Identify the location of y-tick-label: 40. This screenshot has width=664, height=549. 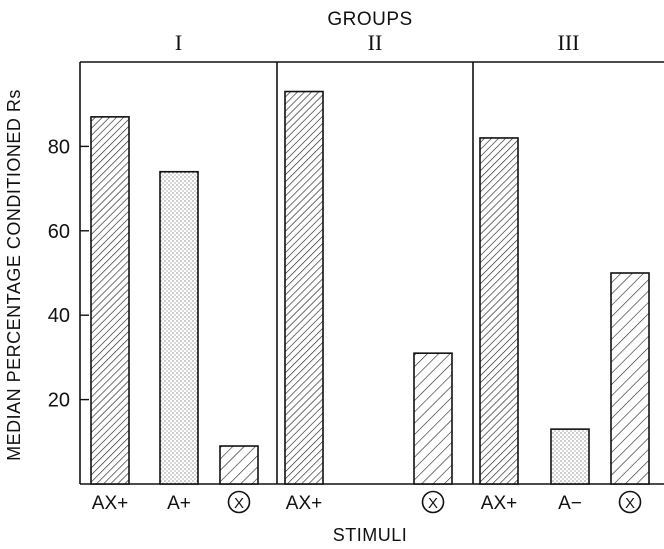
(59, 316).